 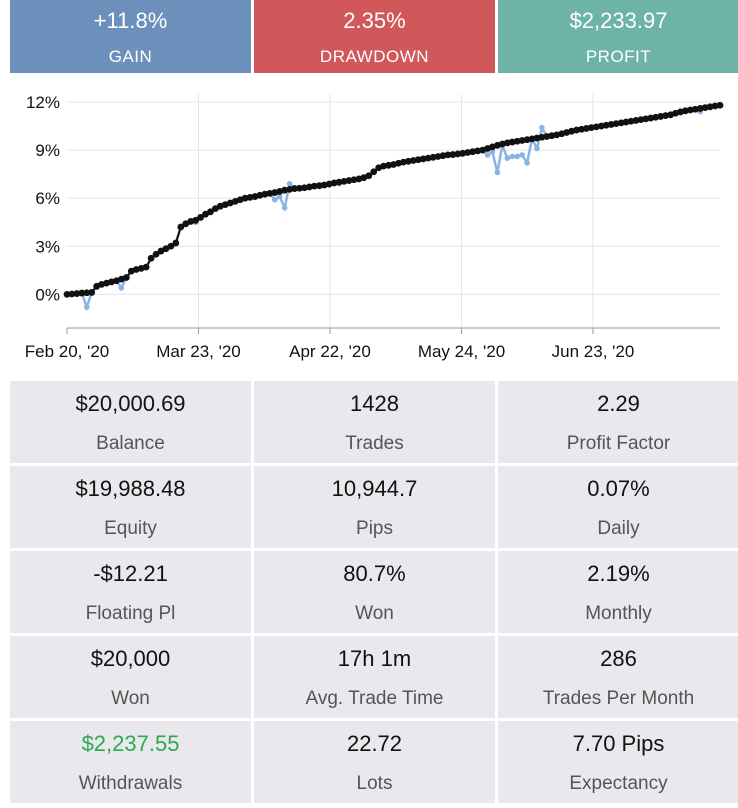 I want to click on profit-value: $2,233.97, so click(x=618, y=20).